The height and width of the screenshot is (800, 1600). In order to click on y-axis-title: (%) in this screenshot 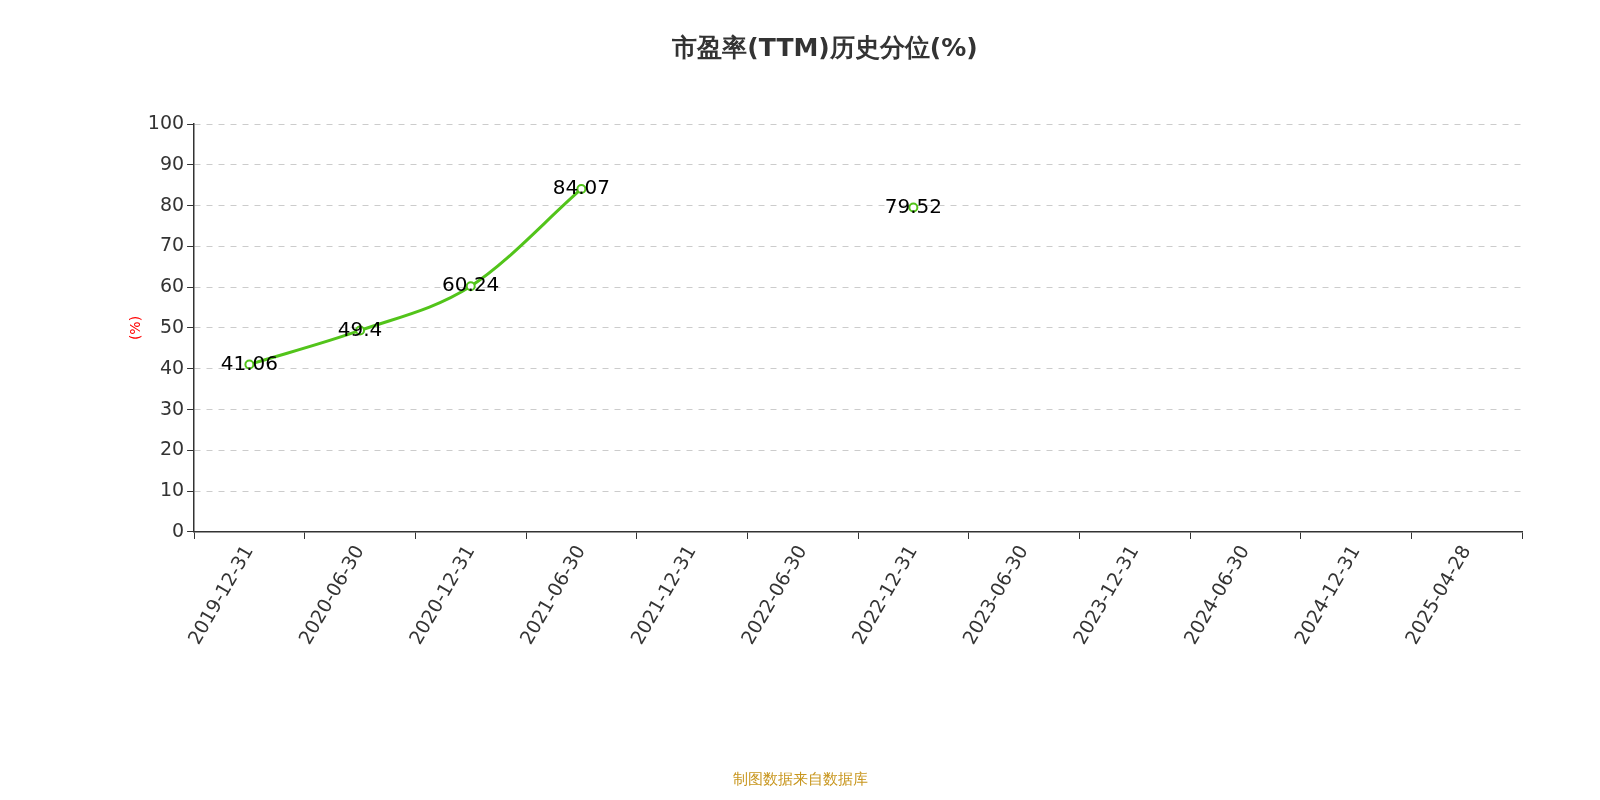, I will do `click(135, 328)`.